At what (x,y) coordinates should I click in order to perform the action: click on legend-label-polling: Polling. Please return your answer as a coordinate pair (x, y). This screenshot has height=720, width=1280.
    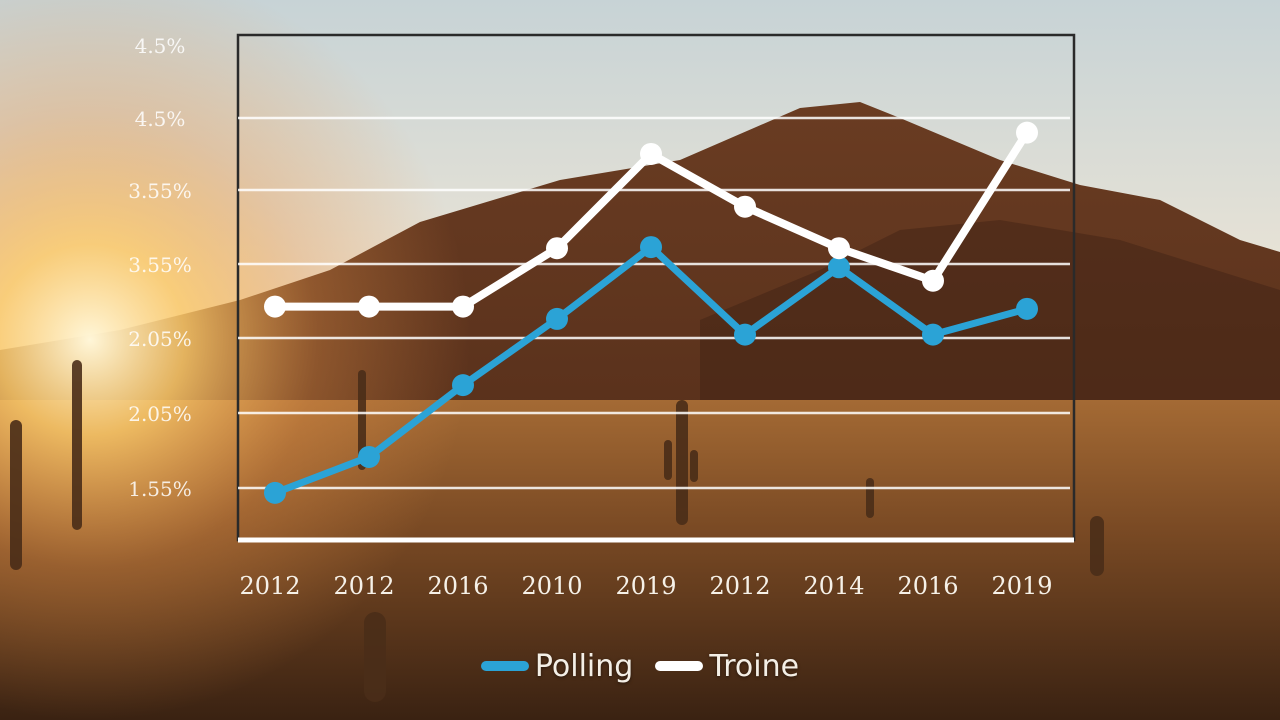
    Looking at the image, I should click on (584, 666).